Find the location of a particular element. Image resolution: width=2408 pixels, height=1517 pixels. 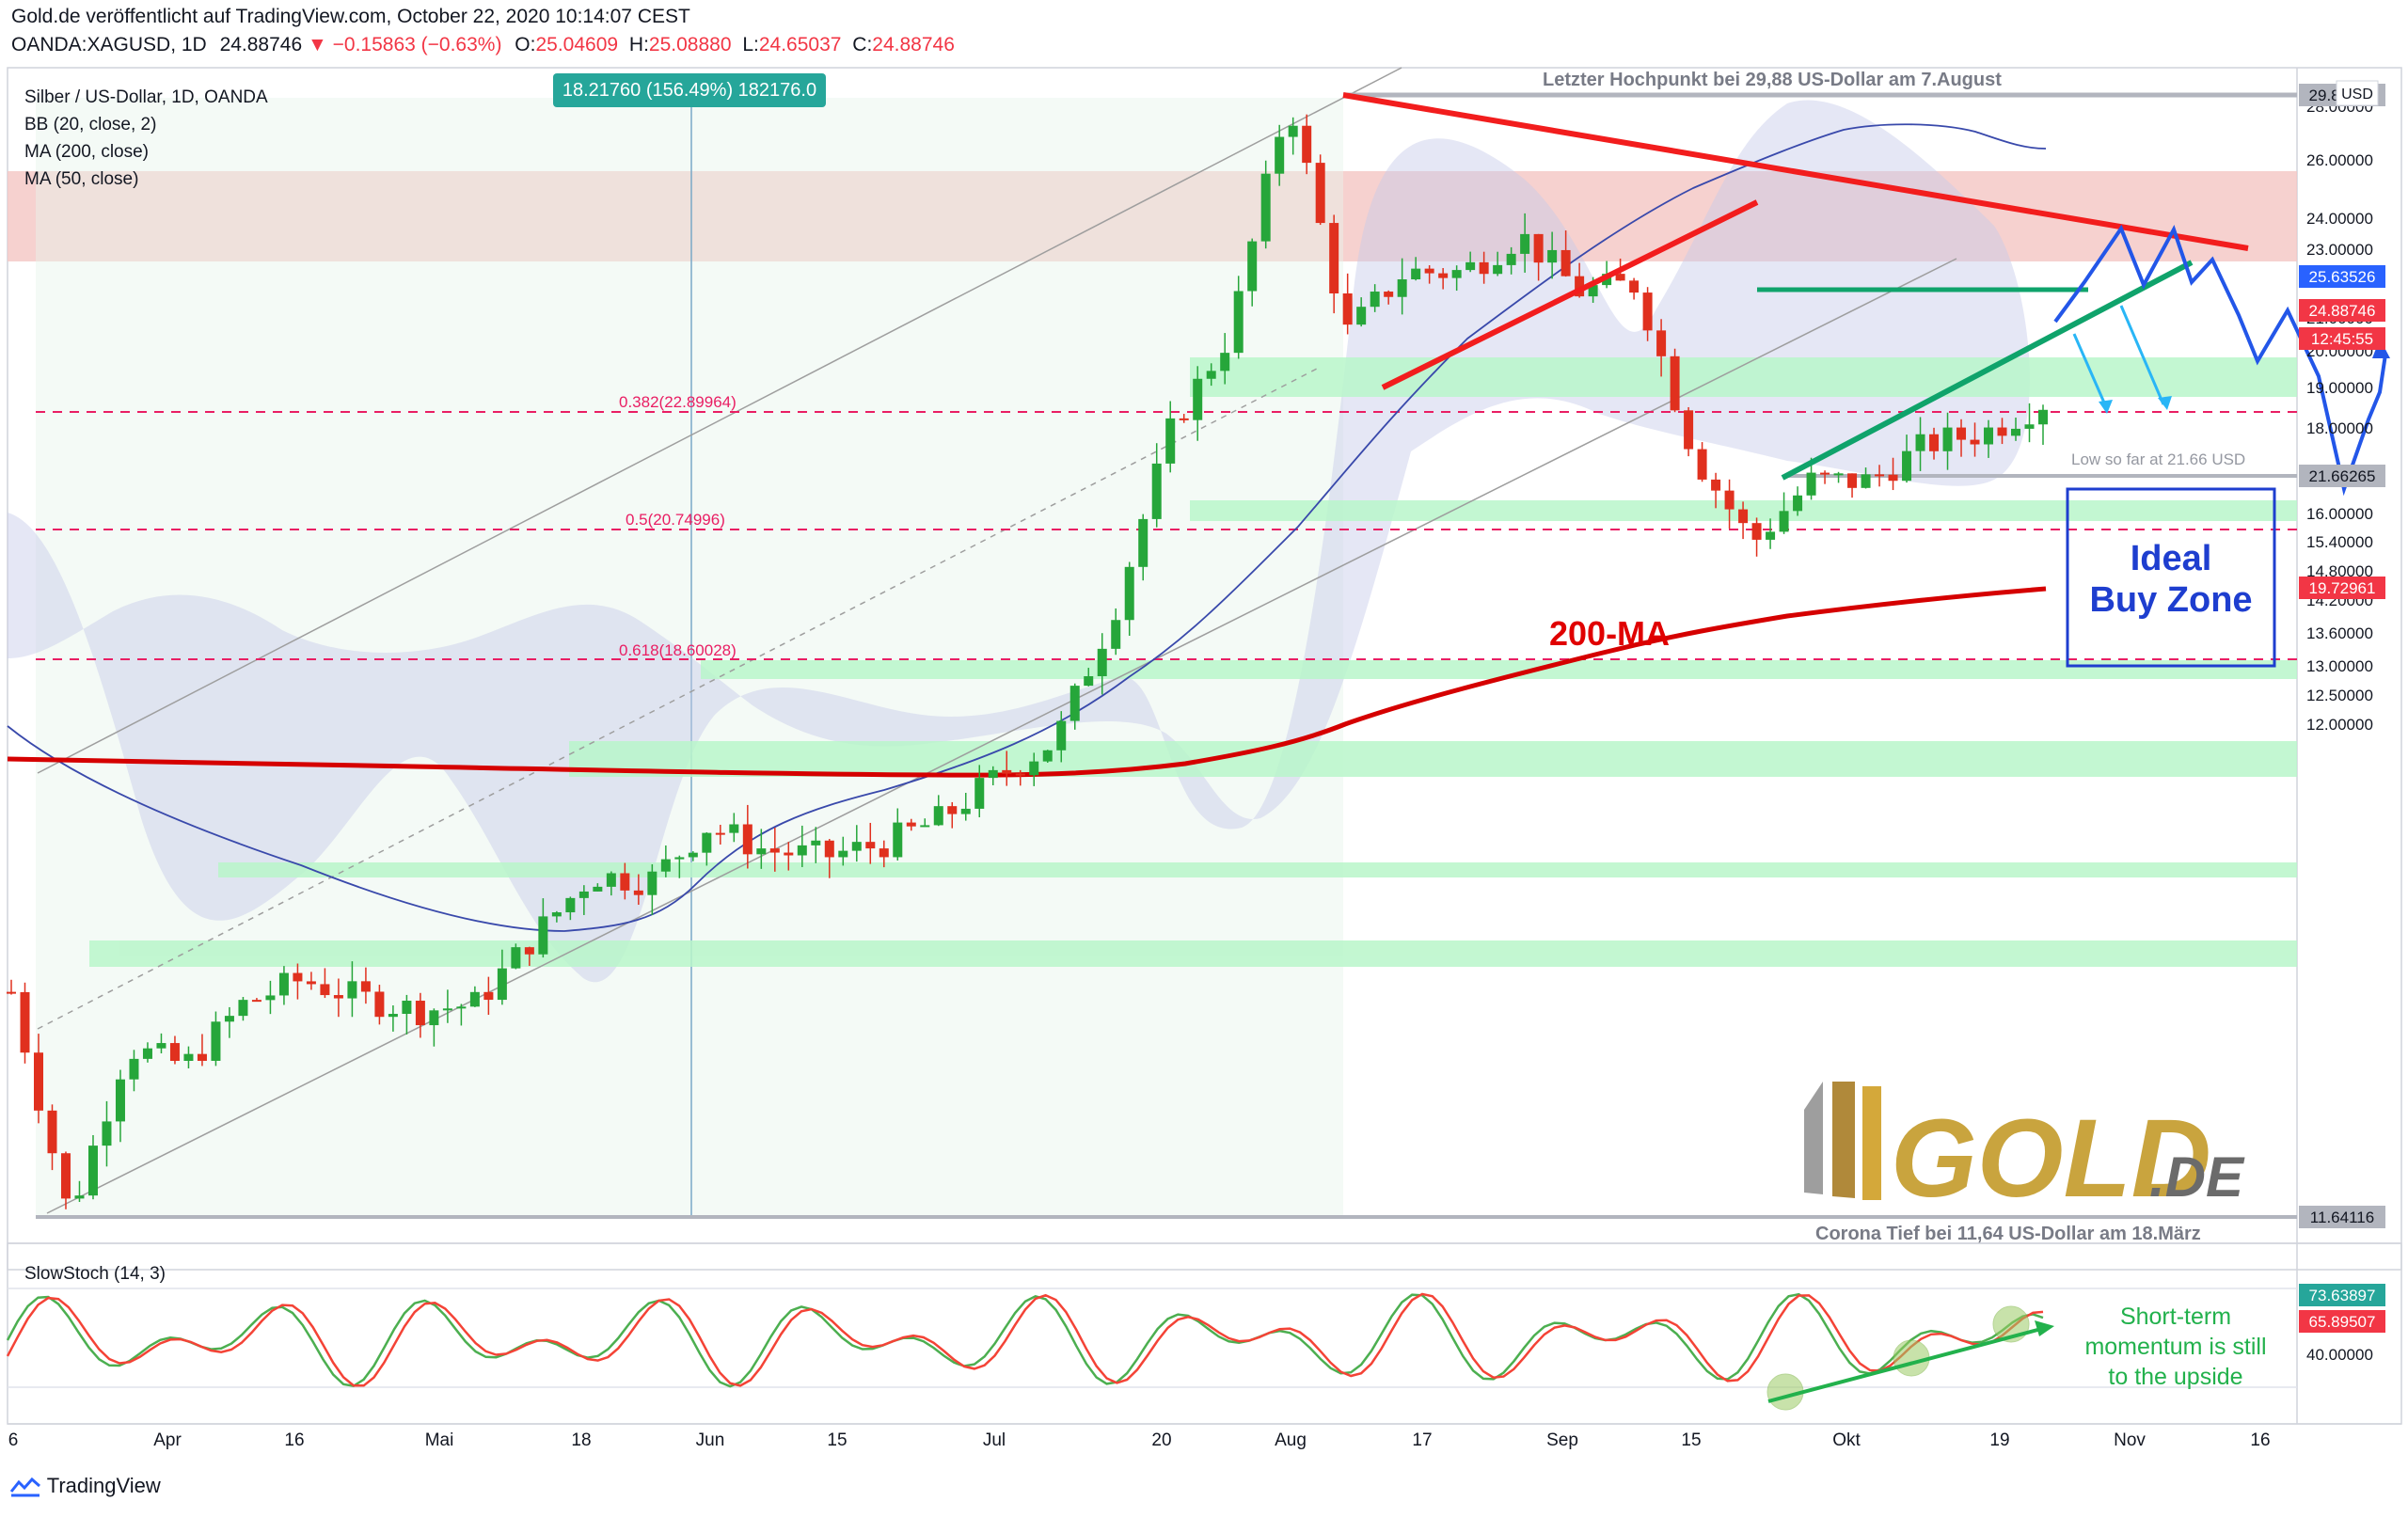

price-tick-label: 18.00000 is located at coordinates (2340, 428).